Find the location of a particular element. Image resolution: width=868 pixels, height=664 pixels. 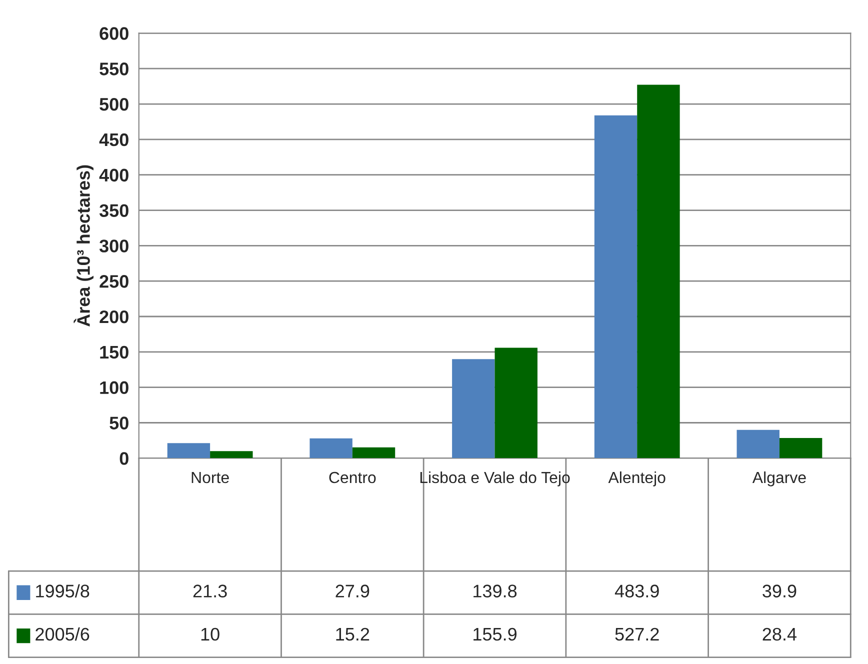

data-label: 15.2 is located at coordinates (353, 634).